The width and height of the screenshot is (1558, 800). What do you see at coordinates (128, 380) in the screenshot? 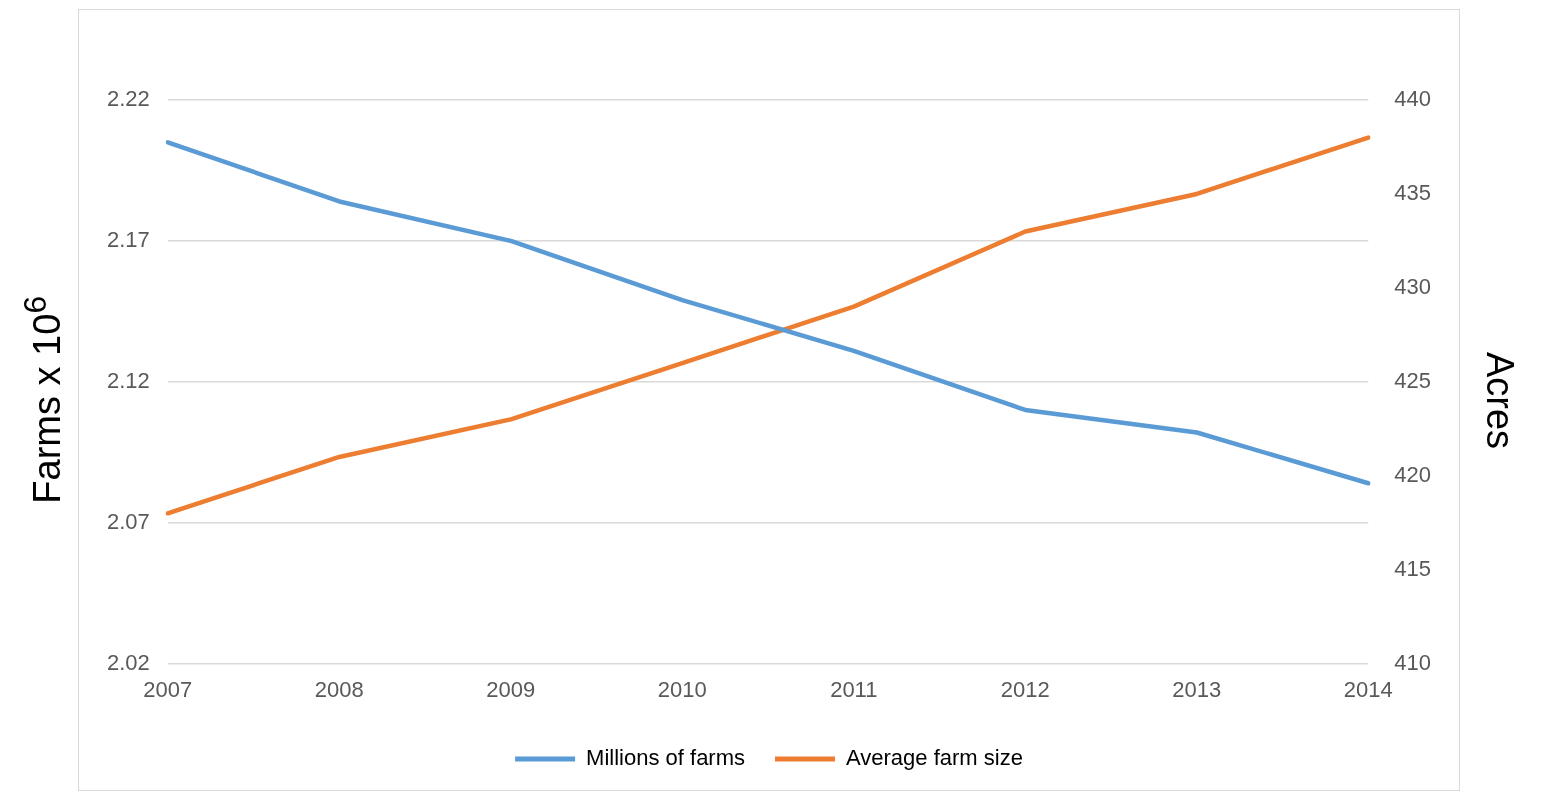
I see `y-tick-label: 2.12` at bounding box center [128, 380].